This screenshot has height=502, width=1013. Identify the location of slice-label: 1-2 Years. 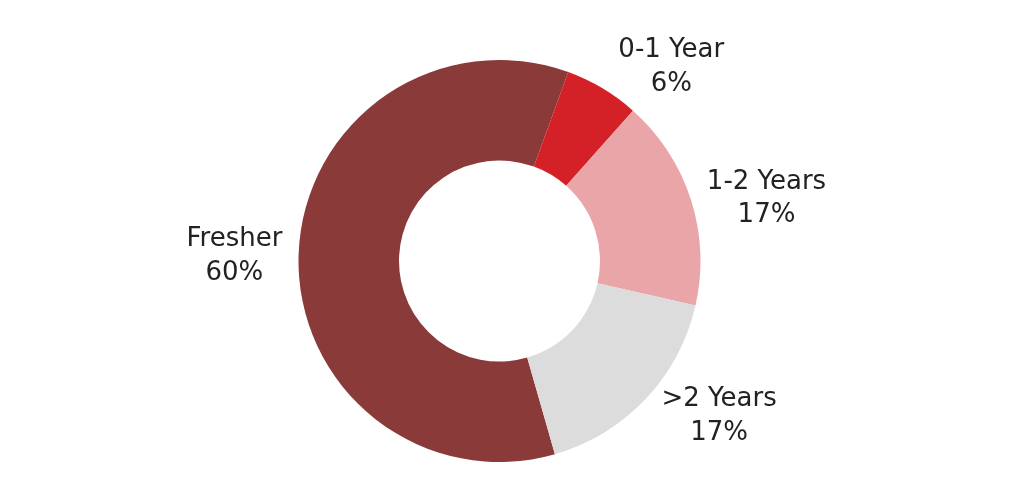
(766, 179).